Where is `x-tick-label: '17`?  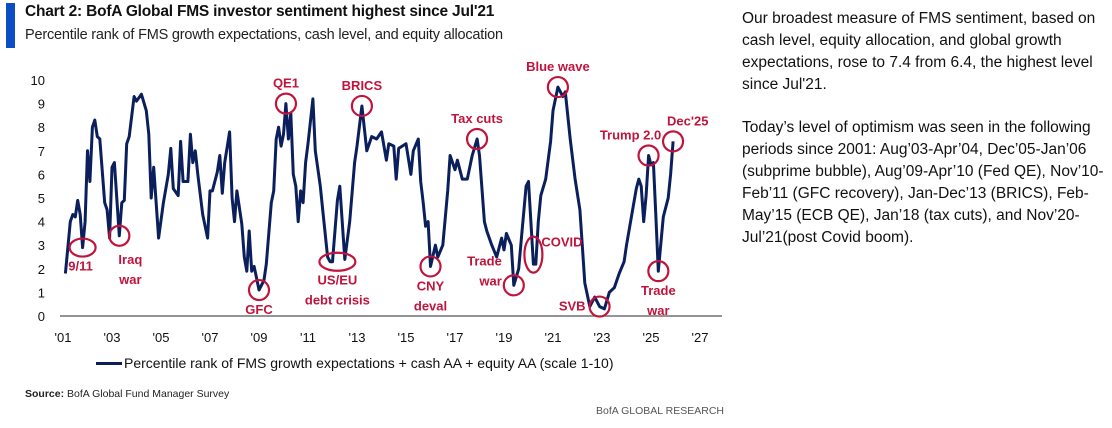
x-tick-label: '17 is located at coordinates (455, 337).